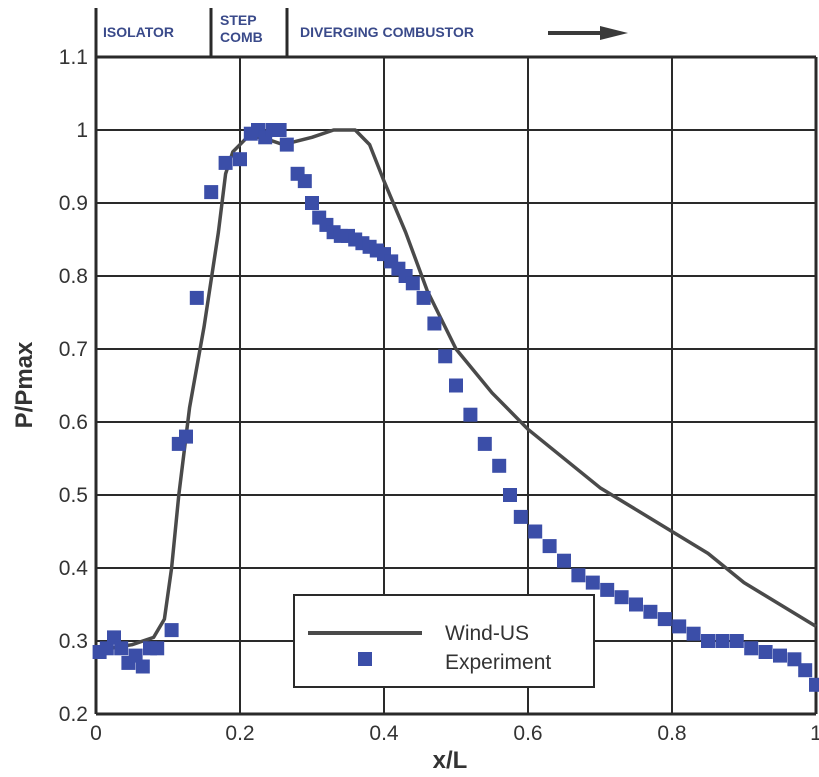 This screenshot has width=819, height=777. What do you see at coordinates (96, 733) in the screenshot?
I see `x-tick-label: 0` at bounding box center [96, 733].